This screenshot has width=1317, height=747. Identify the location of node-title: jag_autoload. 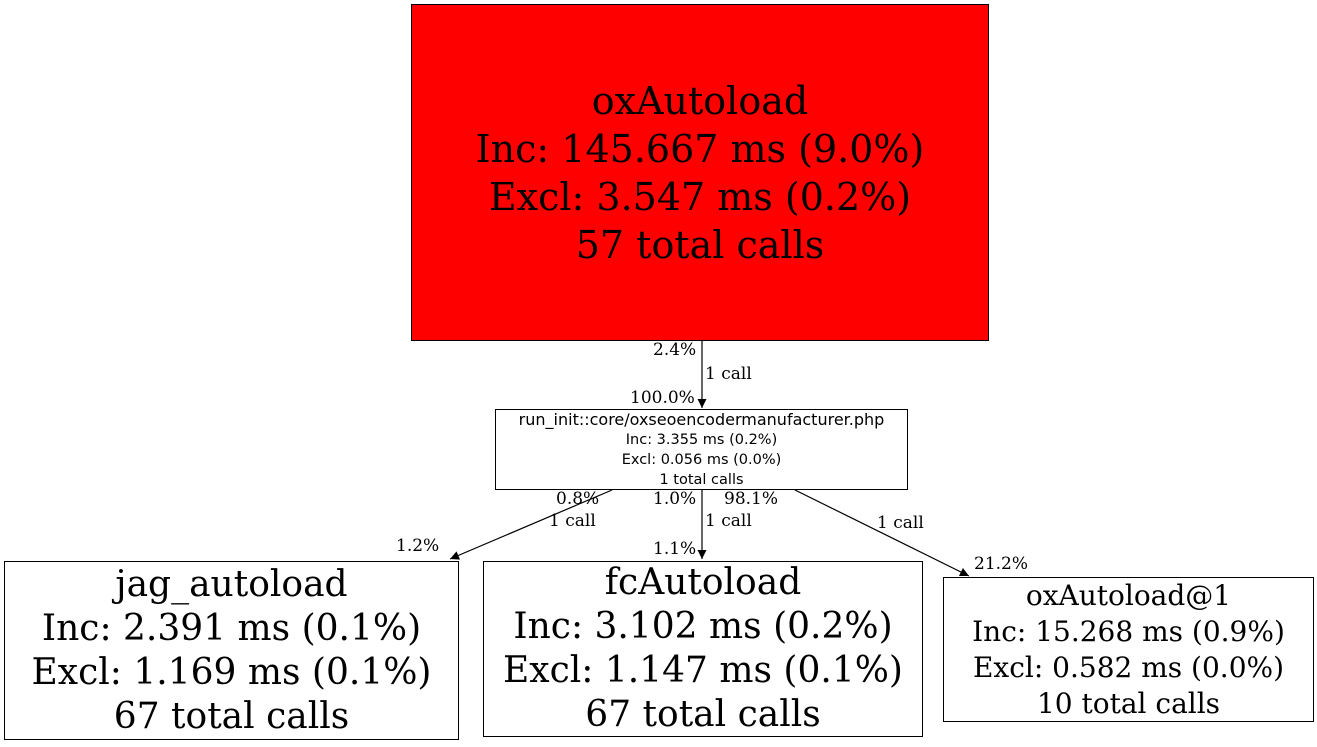
(231, 584).